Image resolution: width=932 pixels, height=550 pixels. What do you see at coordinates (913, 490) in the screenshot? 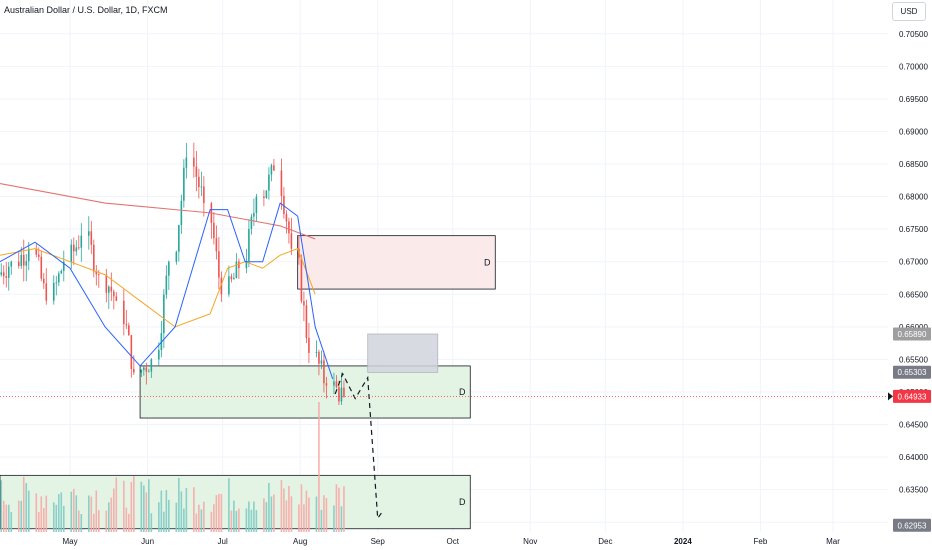
I see `price-tick-label: 0.63500` at bounding box center [913, 490].